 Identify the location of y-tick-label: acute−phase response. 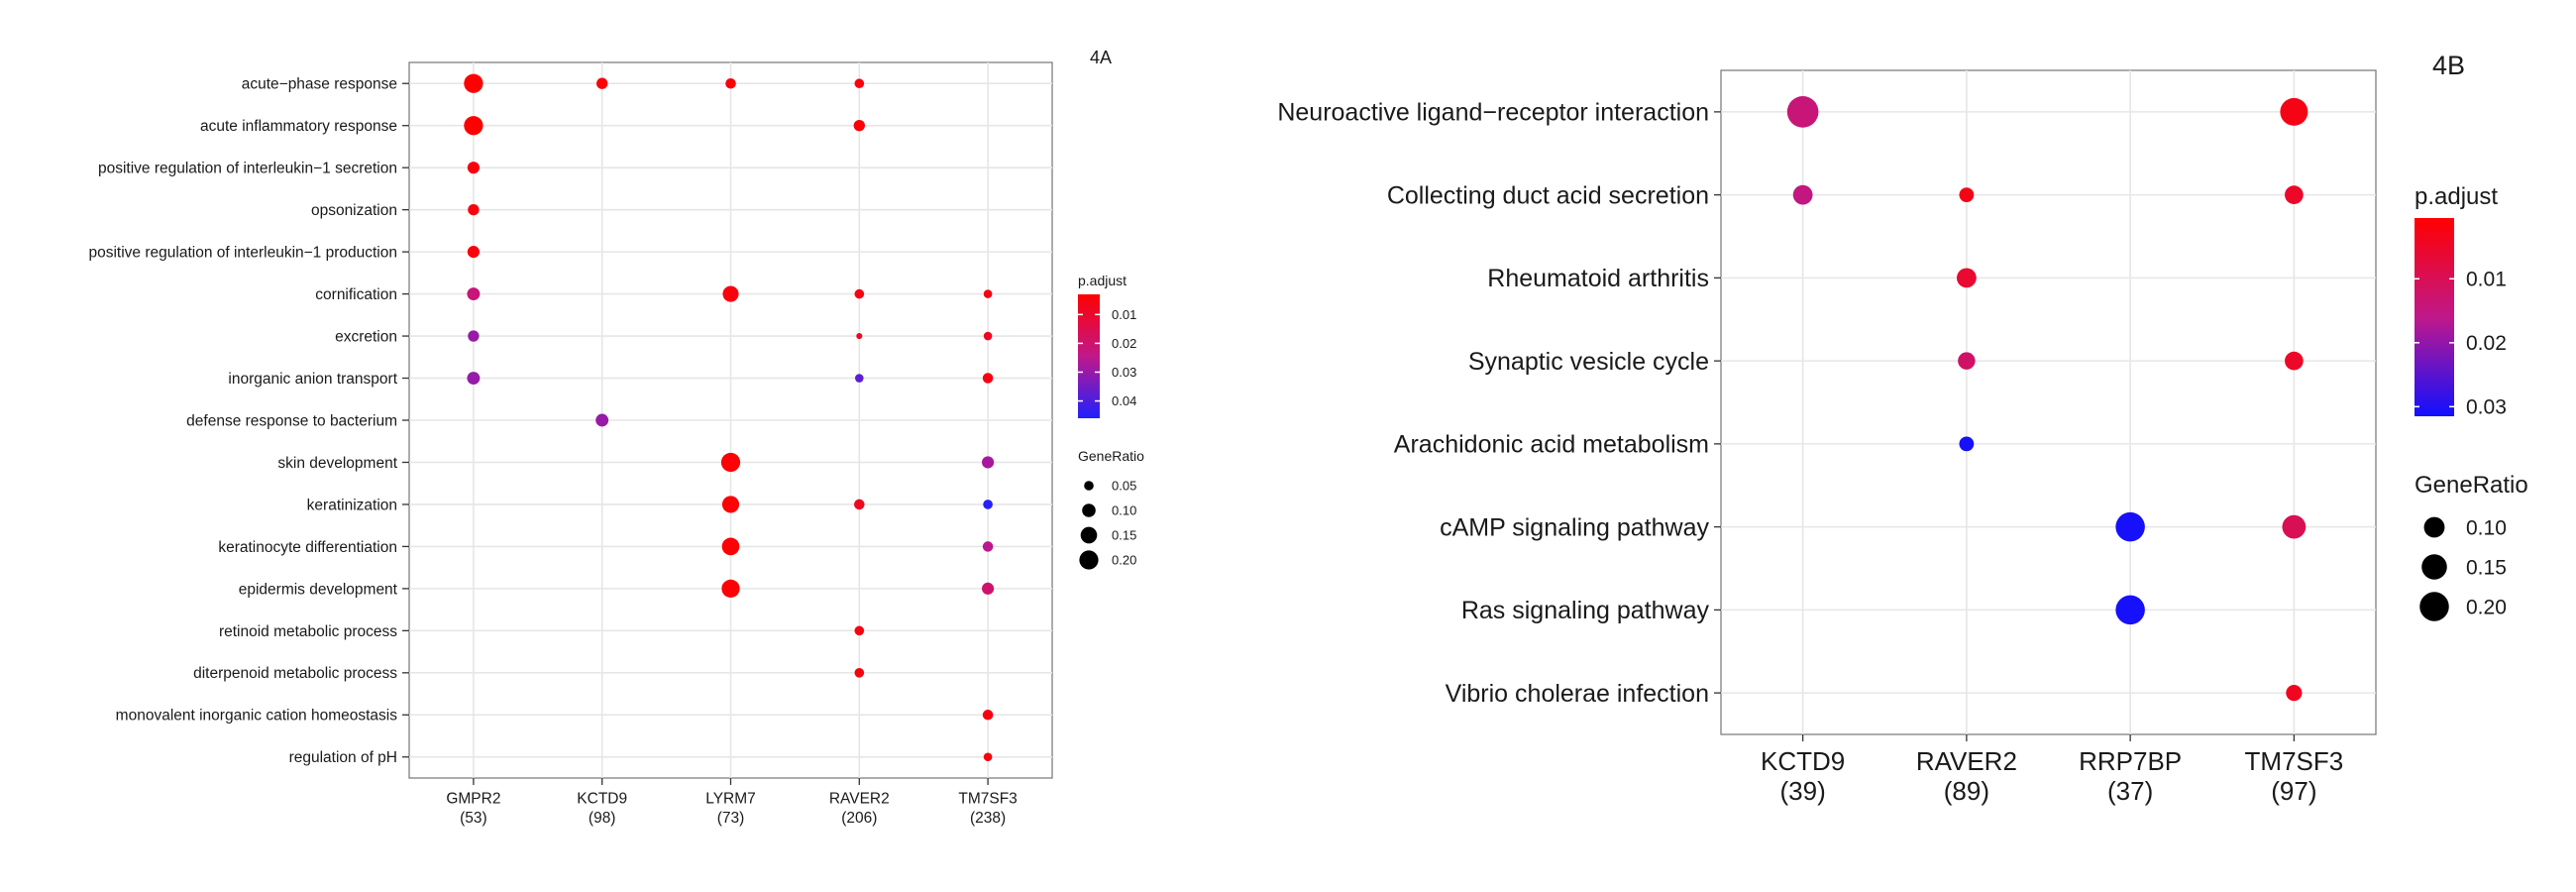
(320, 84).